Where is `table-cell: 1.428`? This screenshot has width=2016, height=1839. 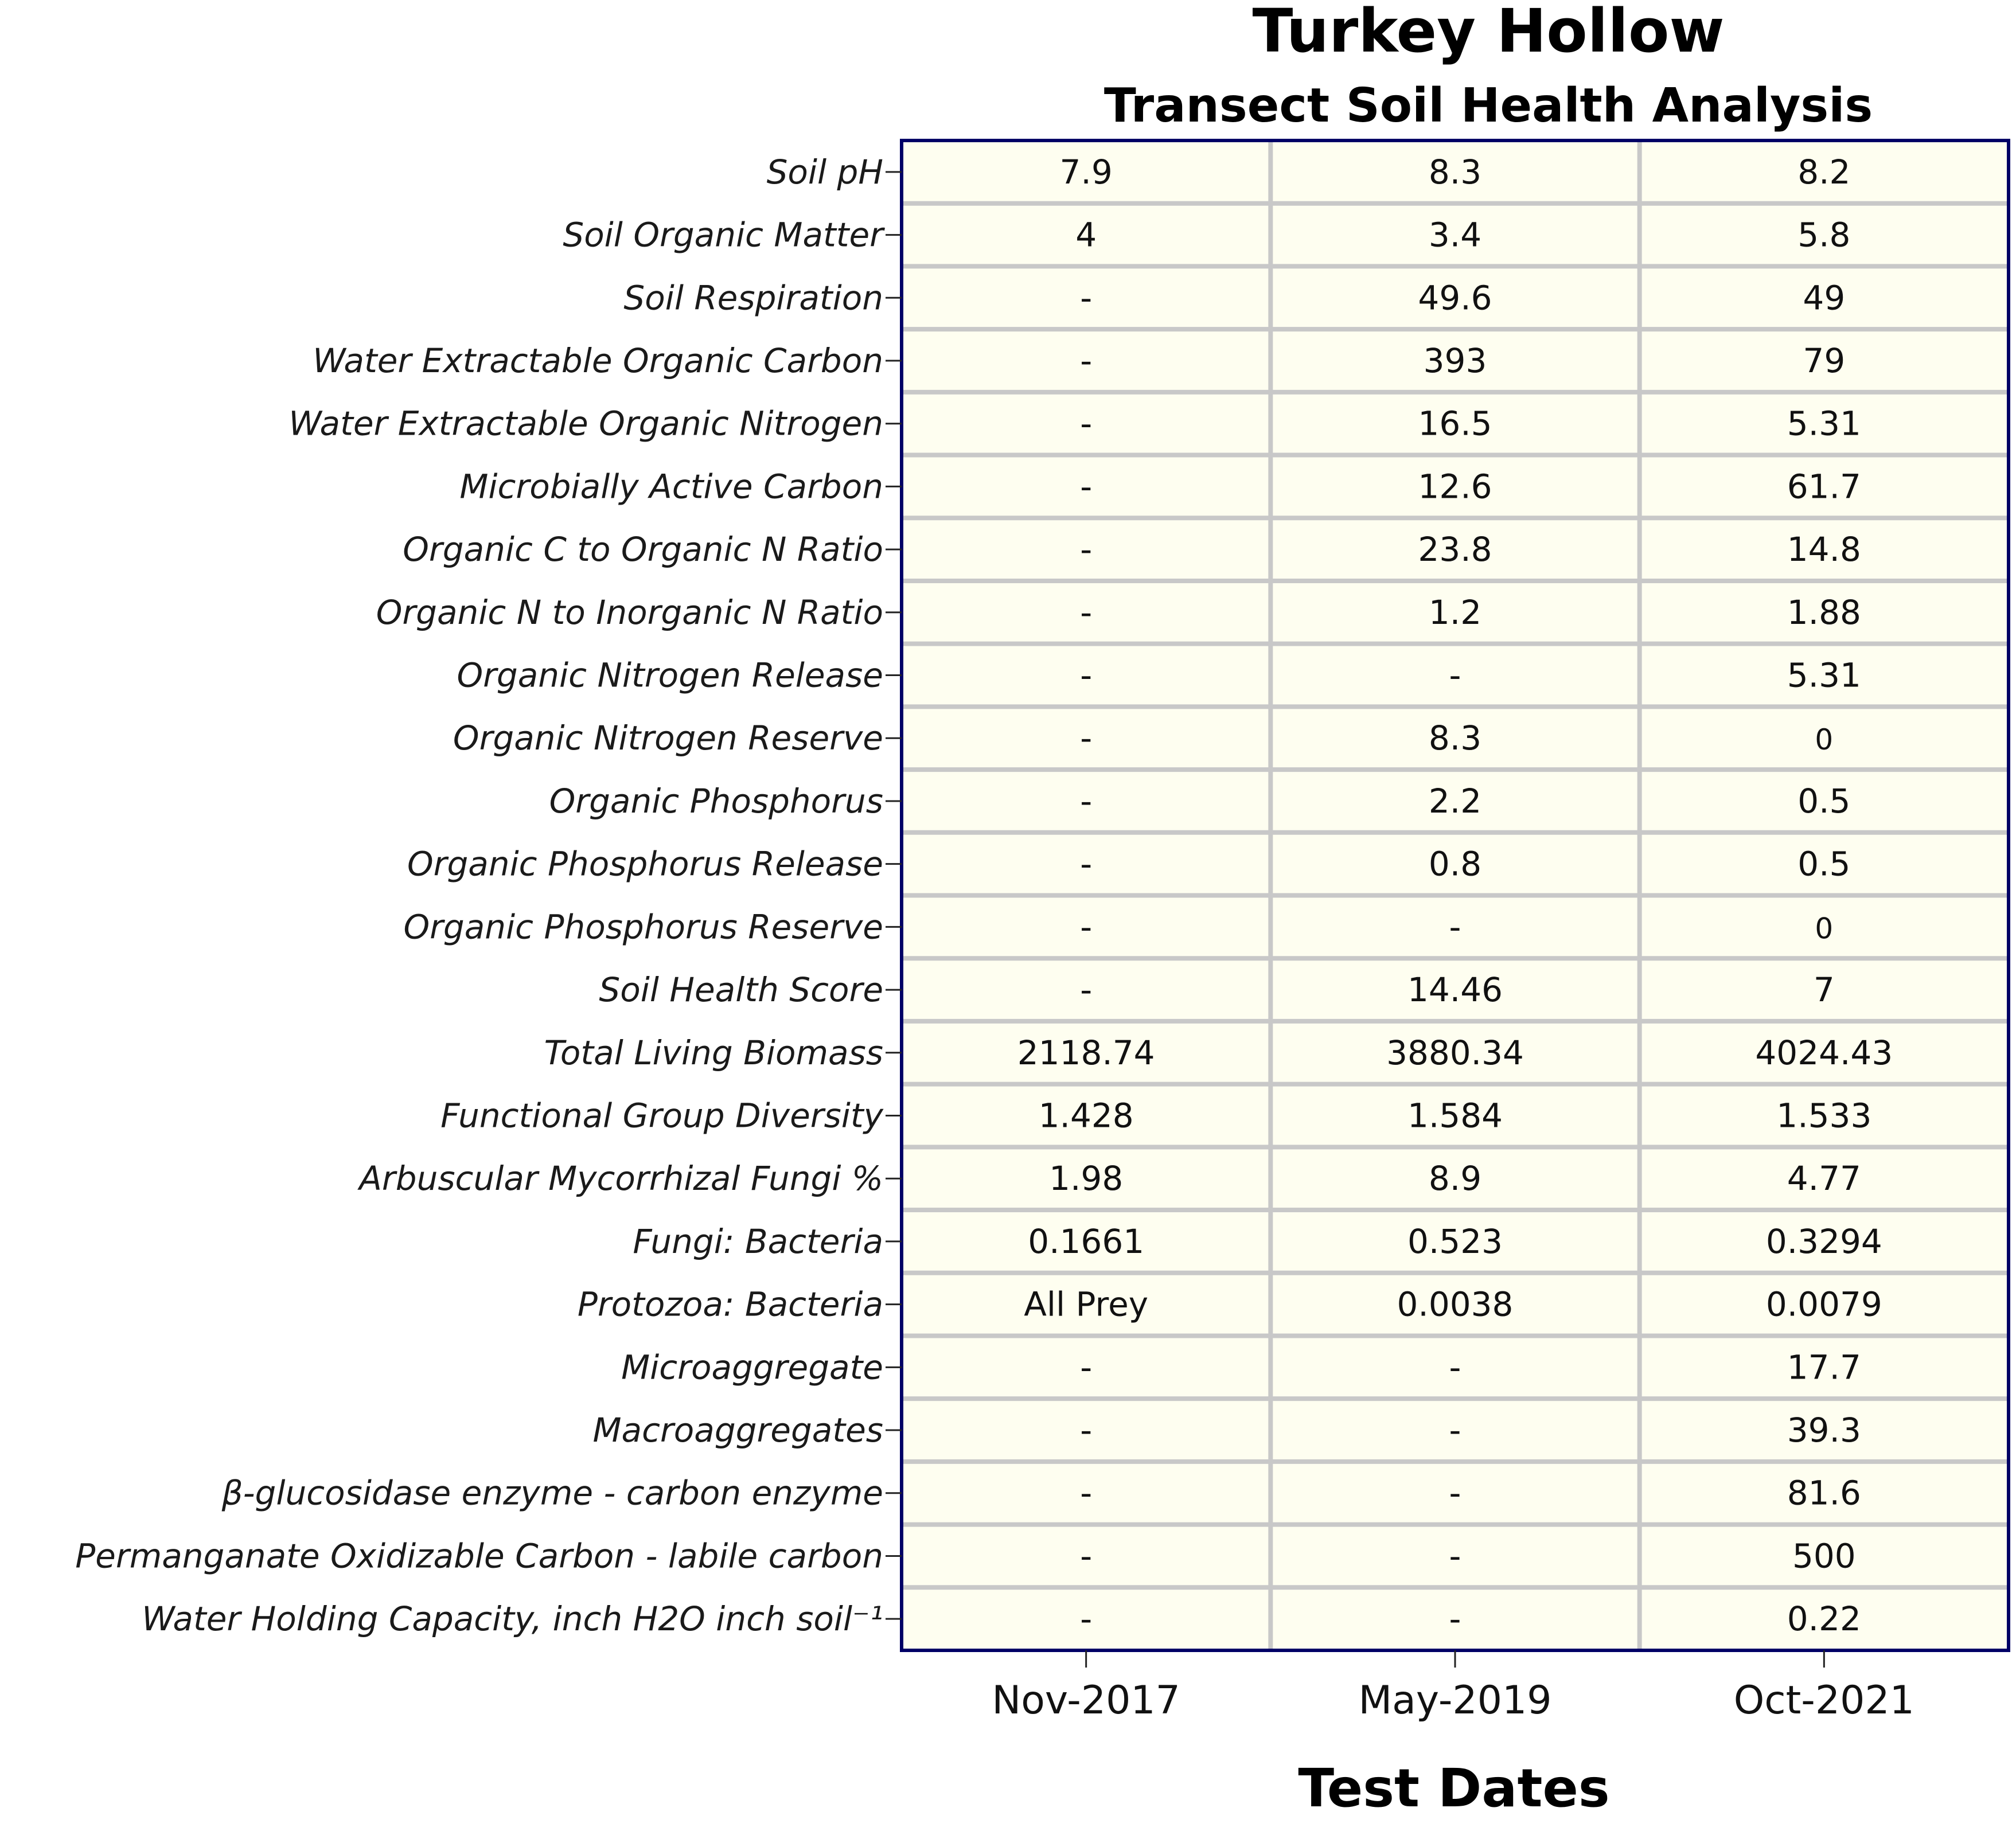
table-cell: 1.428 is located at coordinates (1086, 1115).